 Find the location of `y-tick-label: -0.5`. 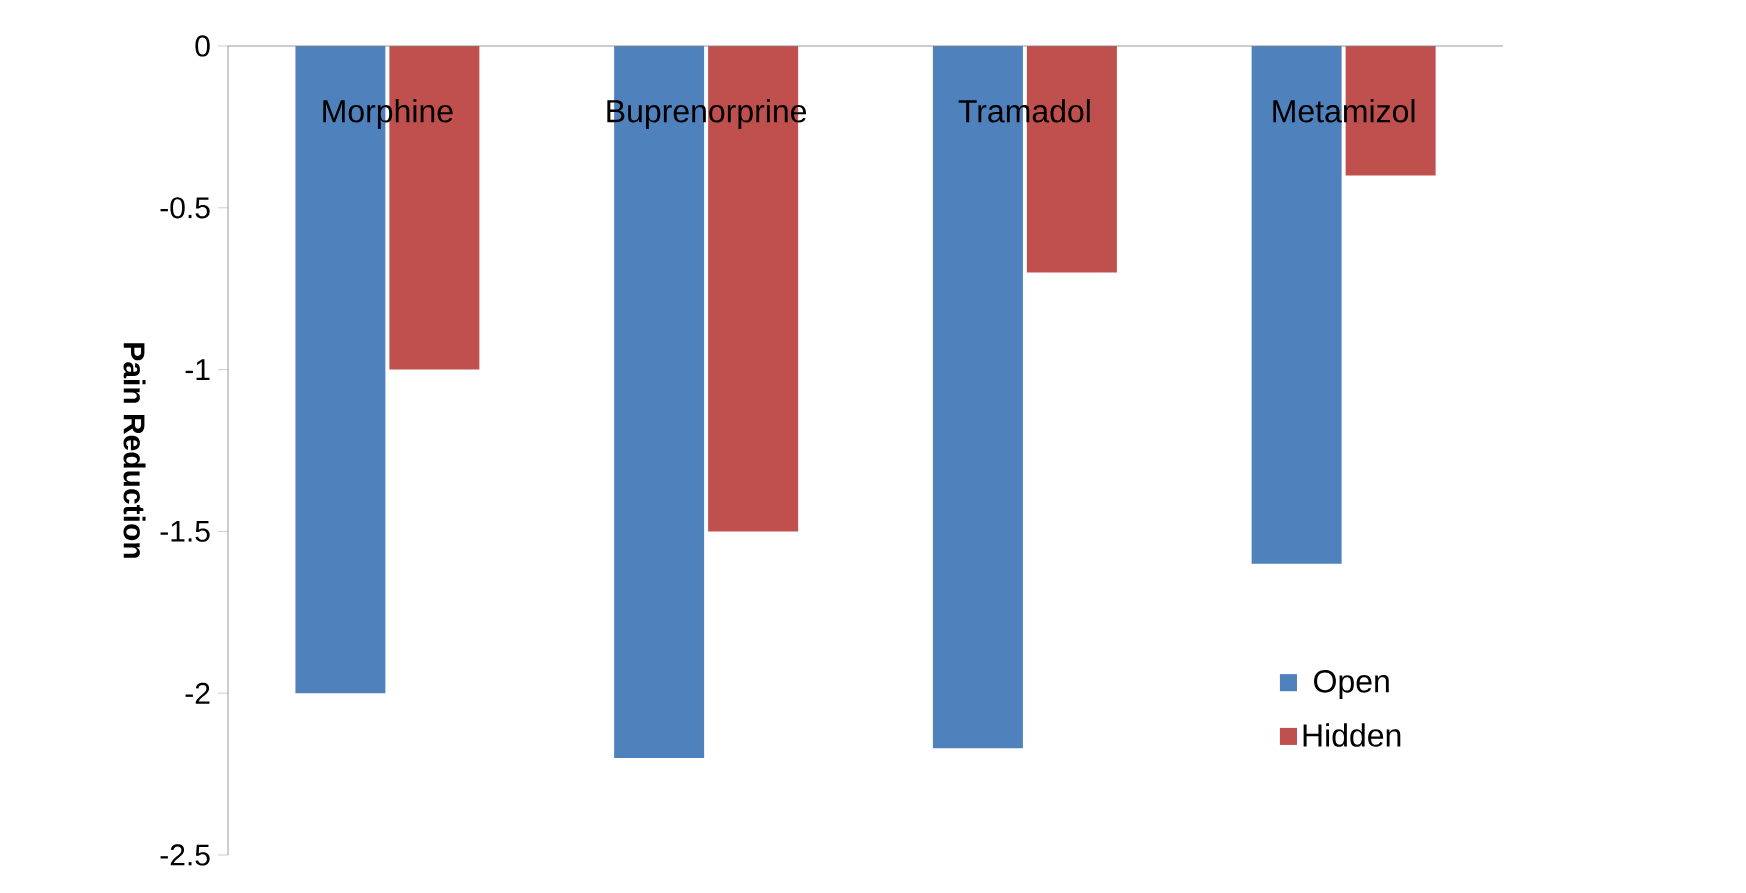

y-tick-label: -0.5 is located at coordinates (185, 208).